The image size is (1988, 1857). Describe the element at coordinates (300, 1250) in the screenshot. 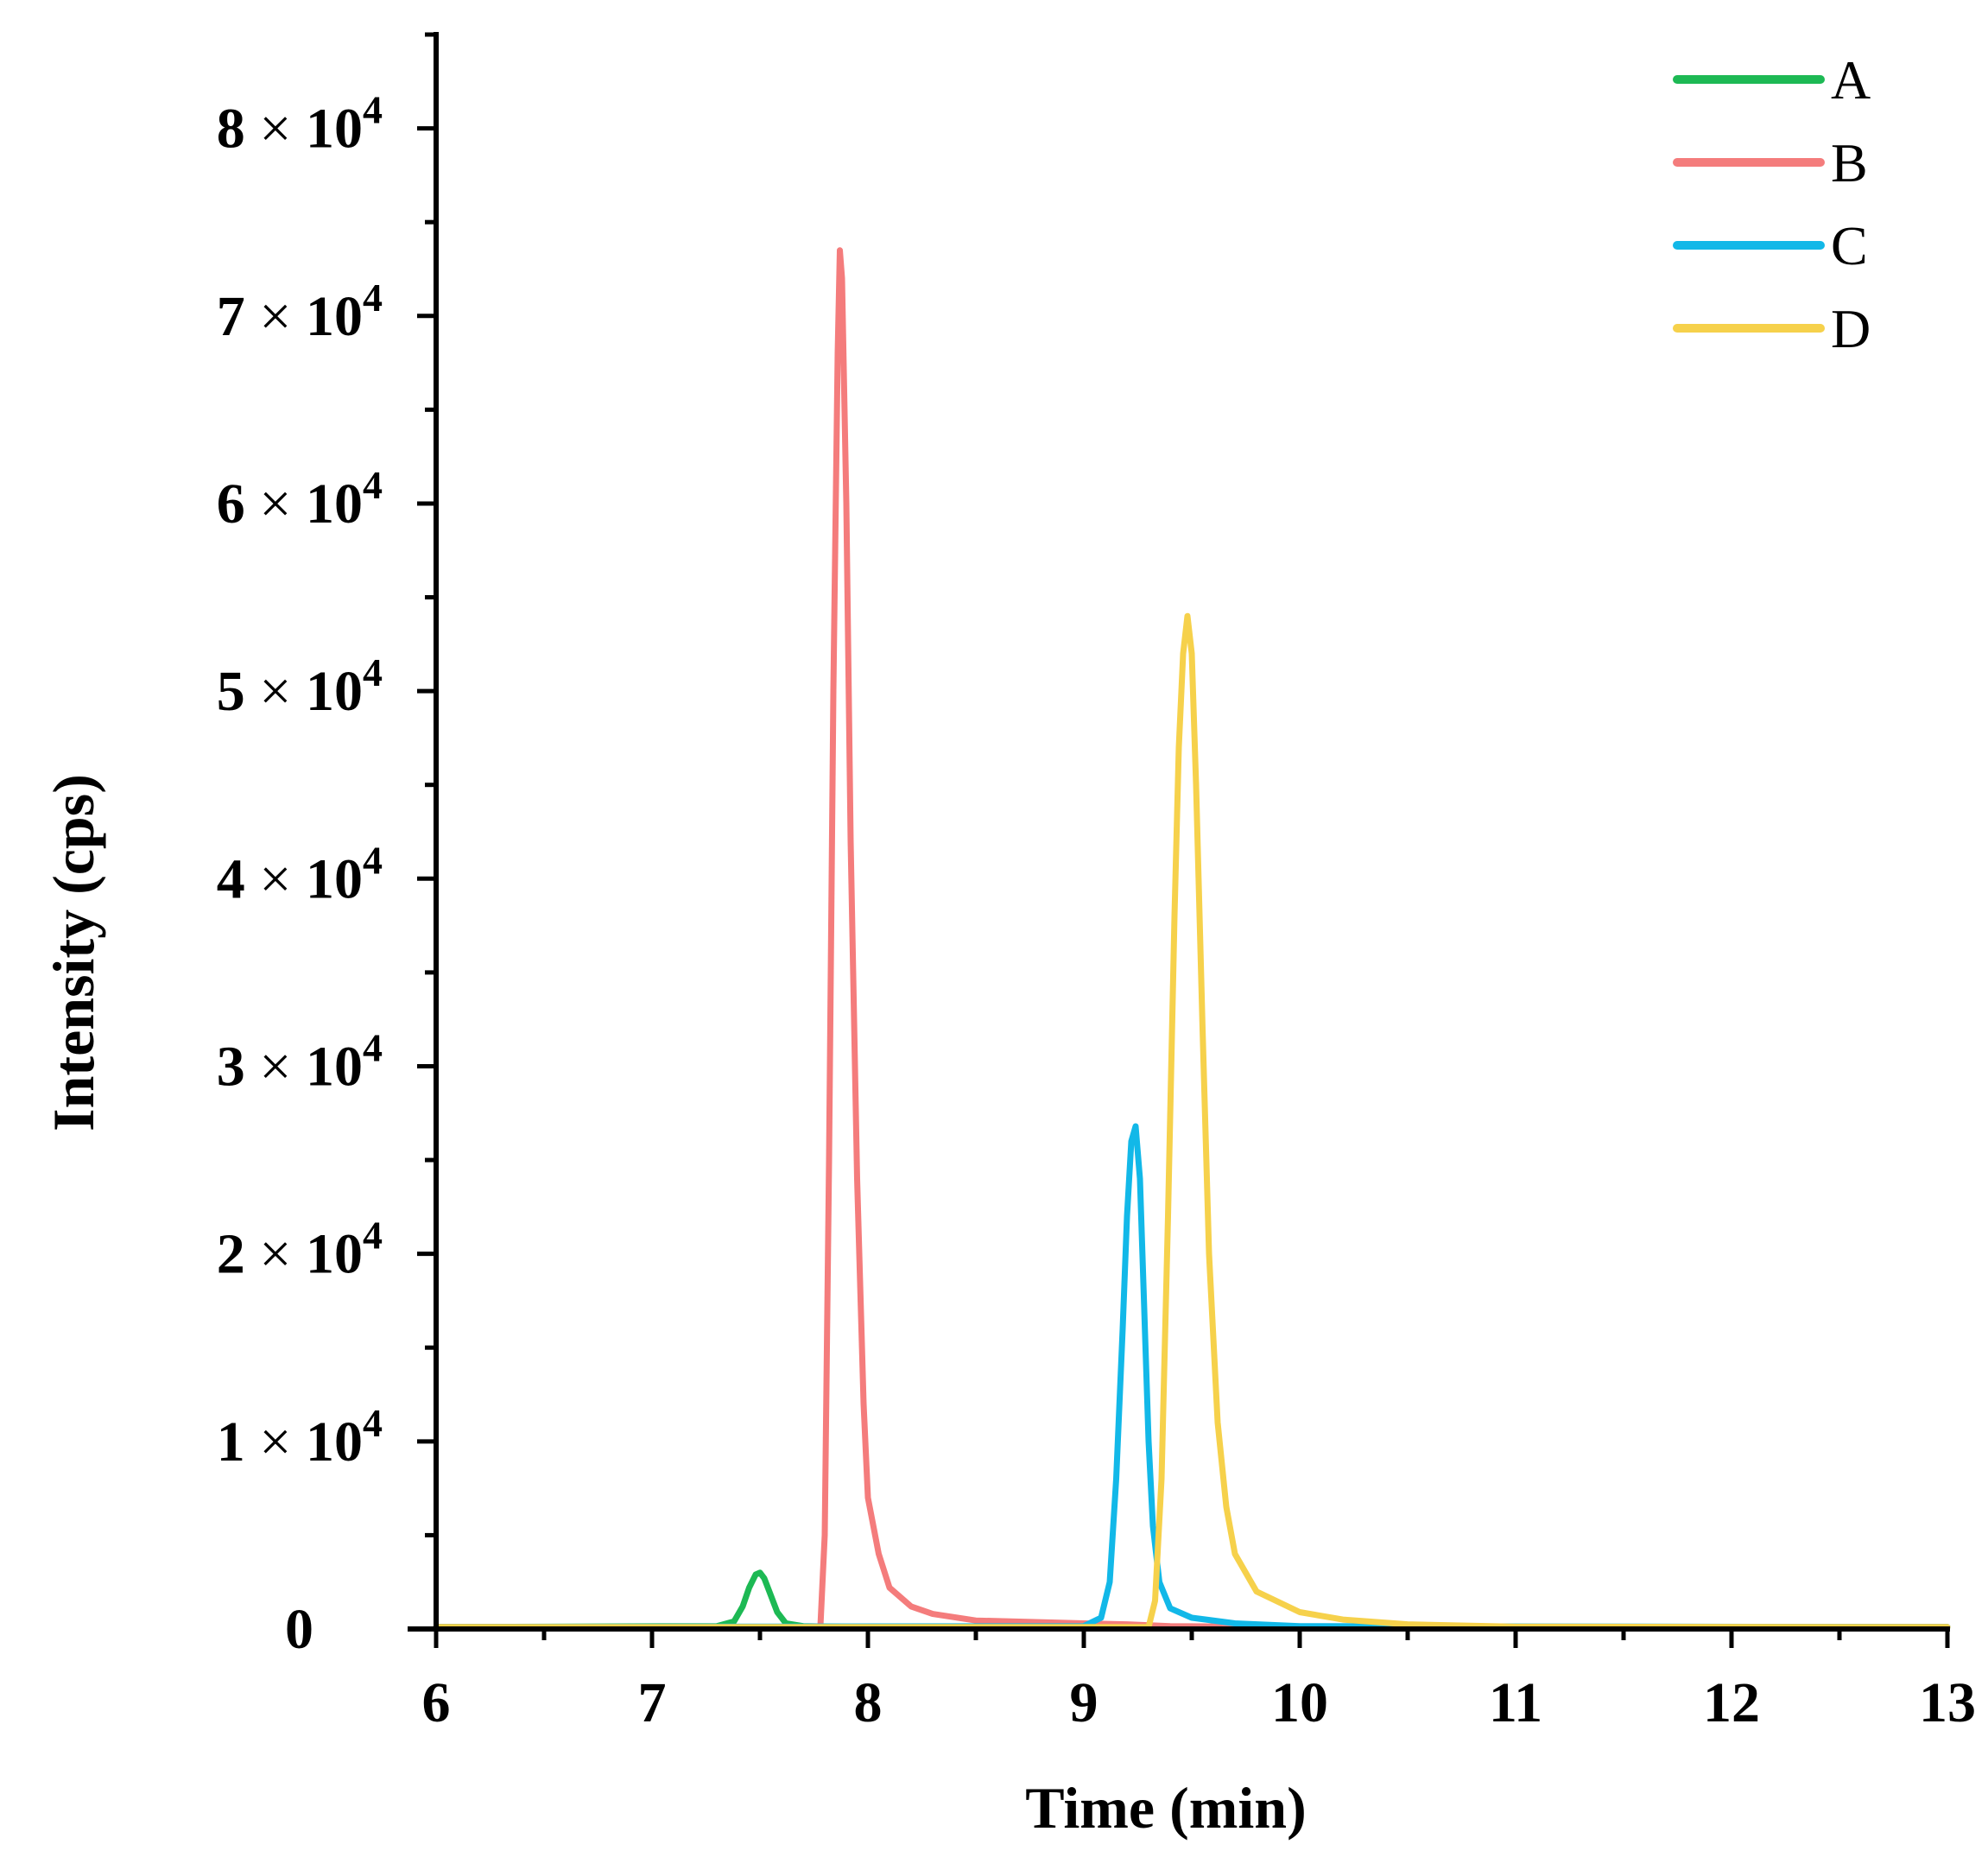

I see `y-tick-label: 2 × 10⁴` at that location.